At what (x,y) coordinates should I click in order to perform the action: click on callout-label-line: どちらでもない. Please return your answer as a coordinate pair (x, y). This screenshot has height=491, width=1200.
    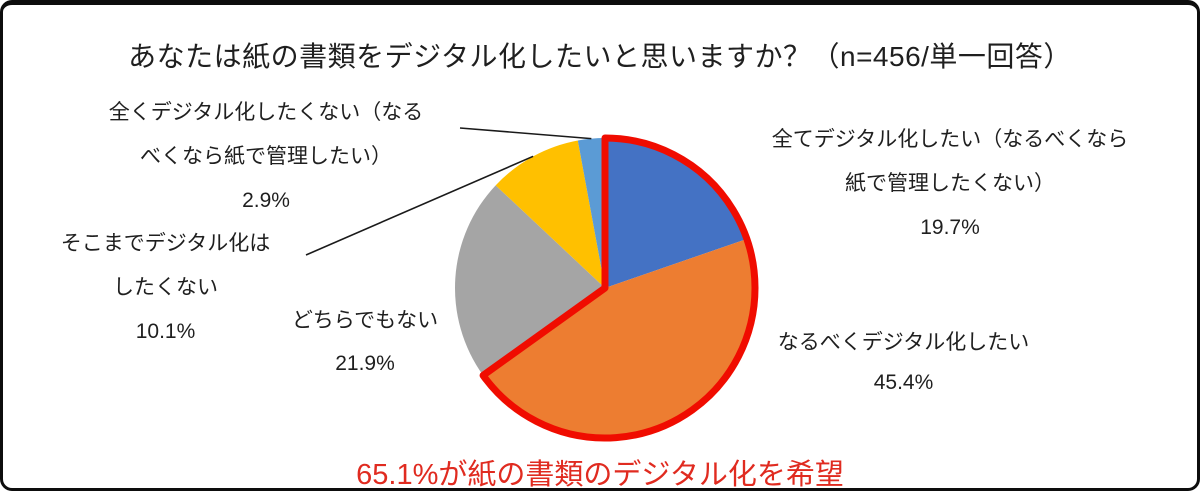
    Looking at the image, I should click on (365, 320).